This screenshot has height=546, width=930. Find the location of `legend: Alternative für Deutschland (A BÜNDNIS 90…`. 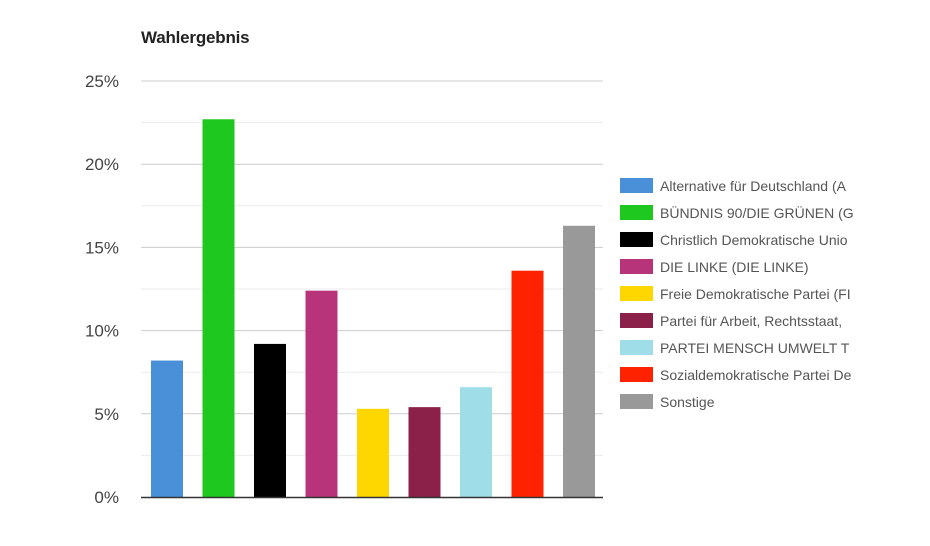

legend: Alternative für Deutschland (A BÜNDNIS 90… is located at coordinates (757, 293).